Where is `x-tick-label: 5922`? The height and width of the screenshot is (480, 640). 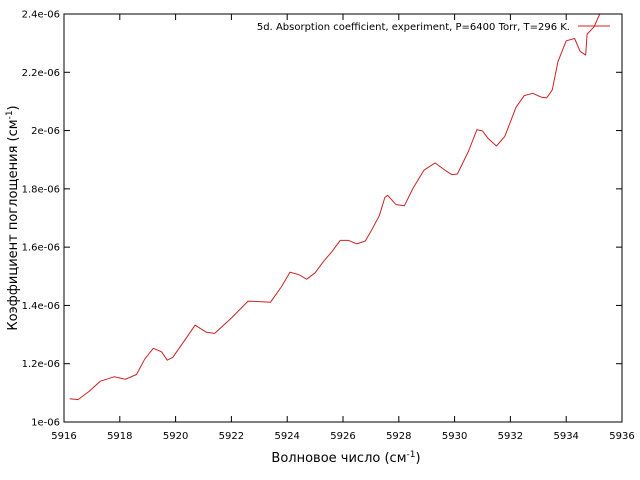 x-tick-label: 5922 is located at coordinates (231, 436).